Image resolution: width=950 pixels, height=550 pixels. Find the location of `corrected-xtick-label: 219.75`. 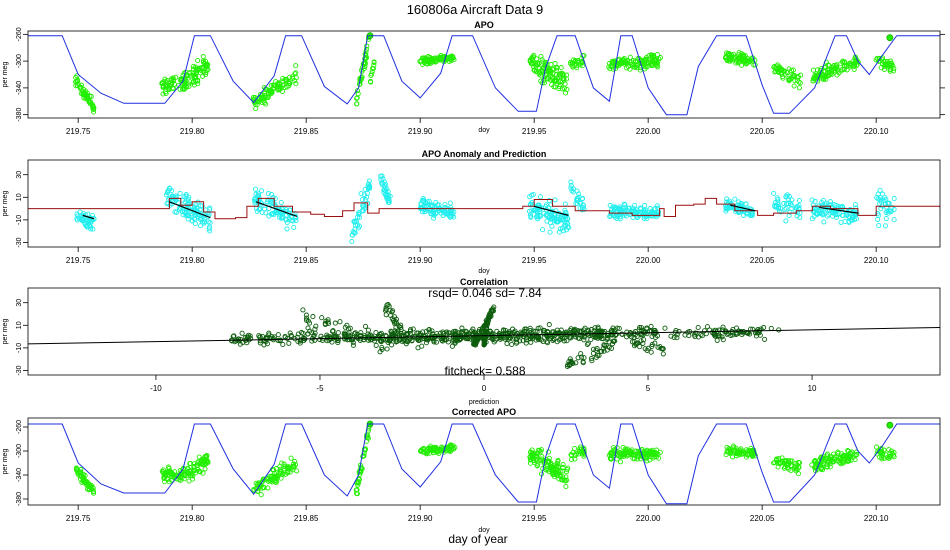

corrected-xtick-label: 219.75 is located at coordinates (78, 518).